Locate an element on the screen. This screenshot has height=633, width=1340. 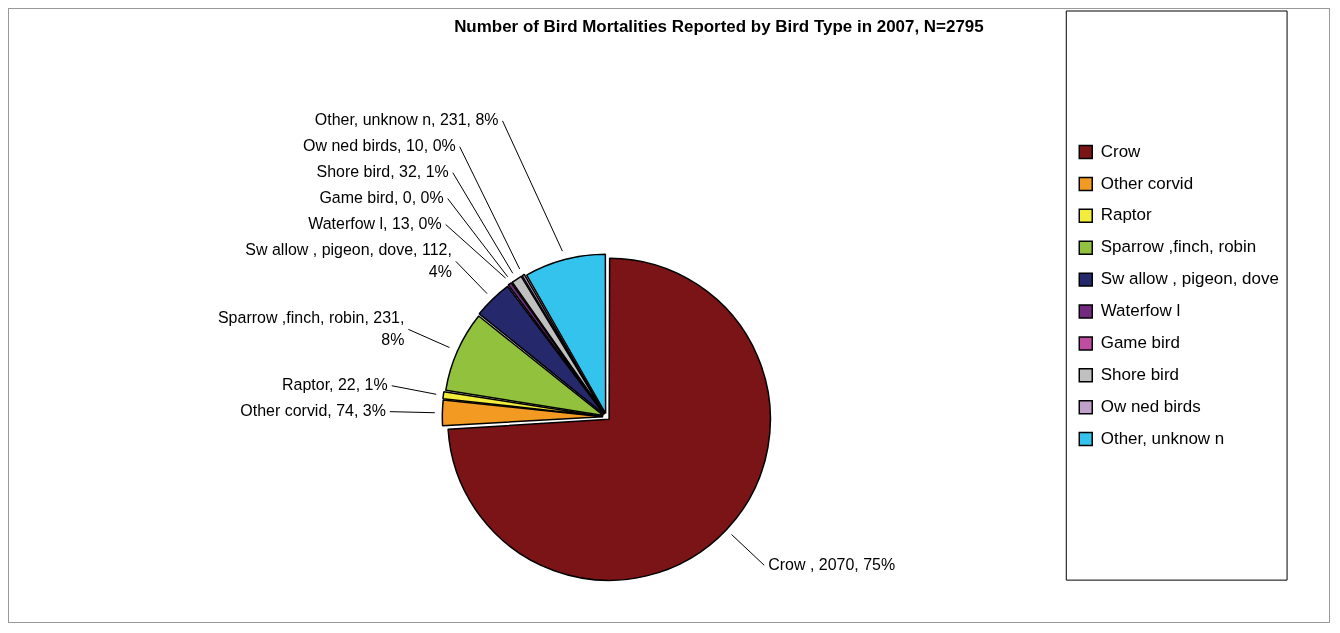
chart-title: Number of Bird Mortalities Reported by Bird Type in 2007, N=2795 is located at coordinates (719, 26).